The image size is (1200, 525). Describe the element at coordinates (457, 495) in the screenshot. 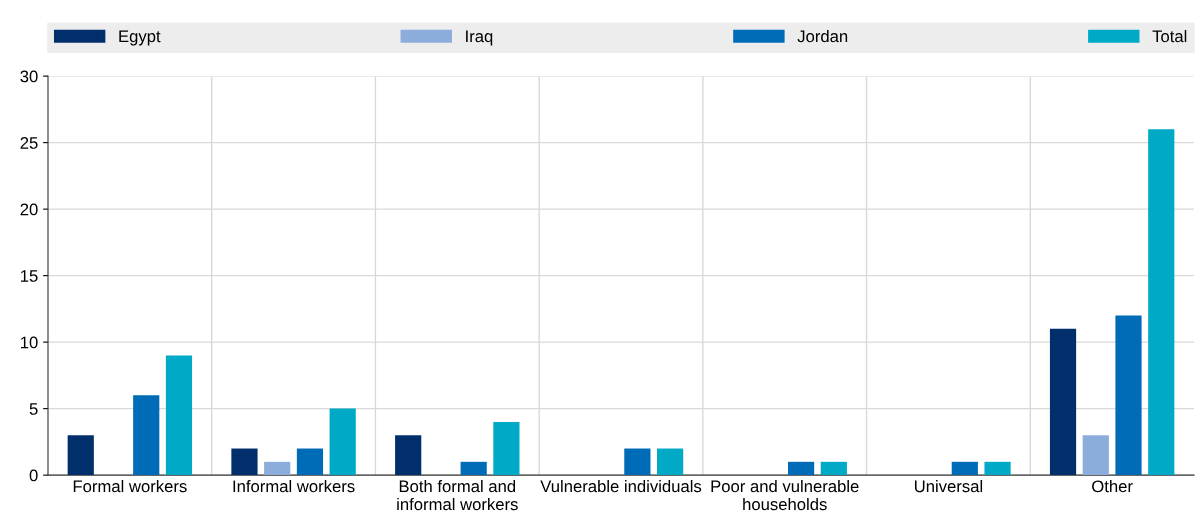

I see `x-tick-label: Both formal and informal workers` at that location.